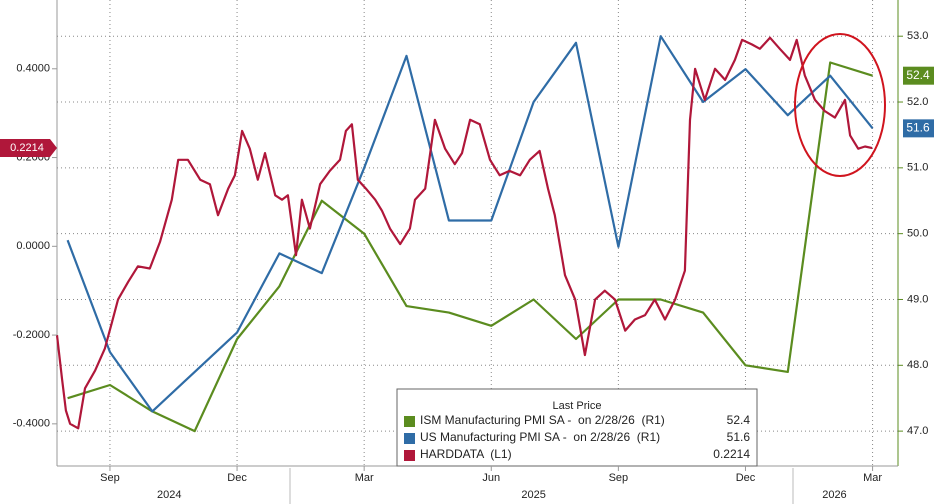 Image resolution: width=936 pixels, height=504 pixels. I want to click on year-label: 2024, so click(169, 495).